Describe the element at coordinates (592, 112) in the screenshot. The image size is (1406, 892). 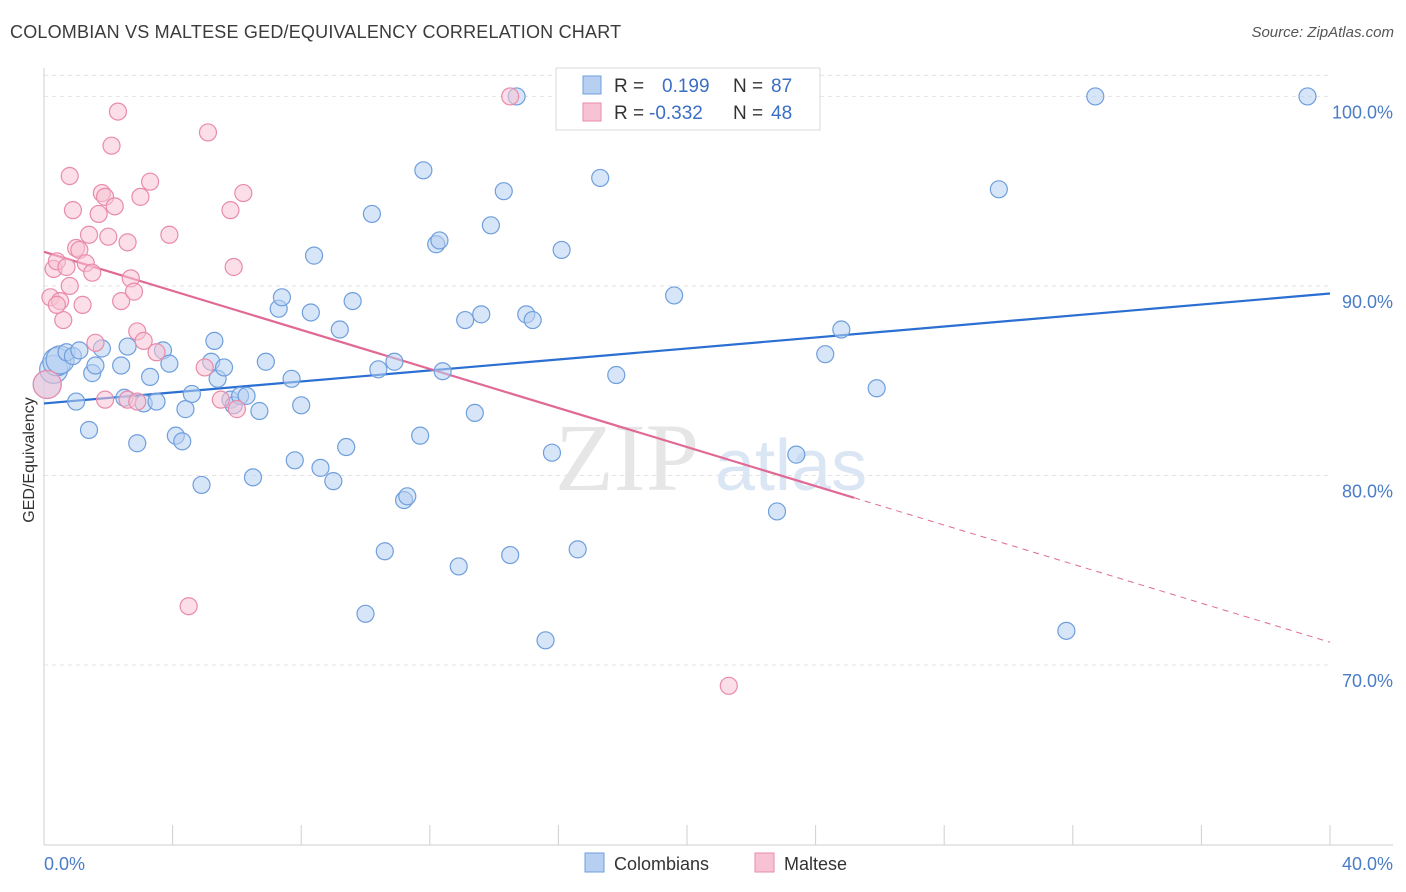
I see `legend-swatch-maltese` at that location.